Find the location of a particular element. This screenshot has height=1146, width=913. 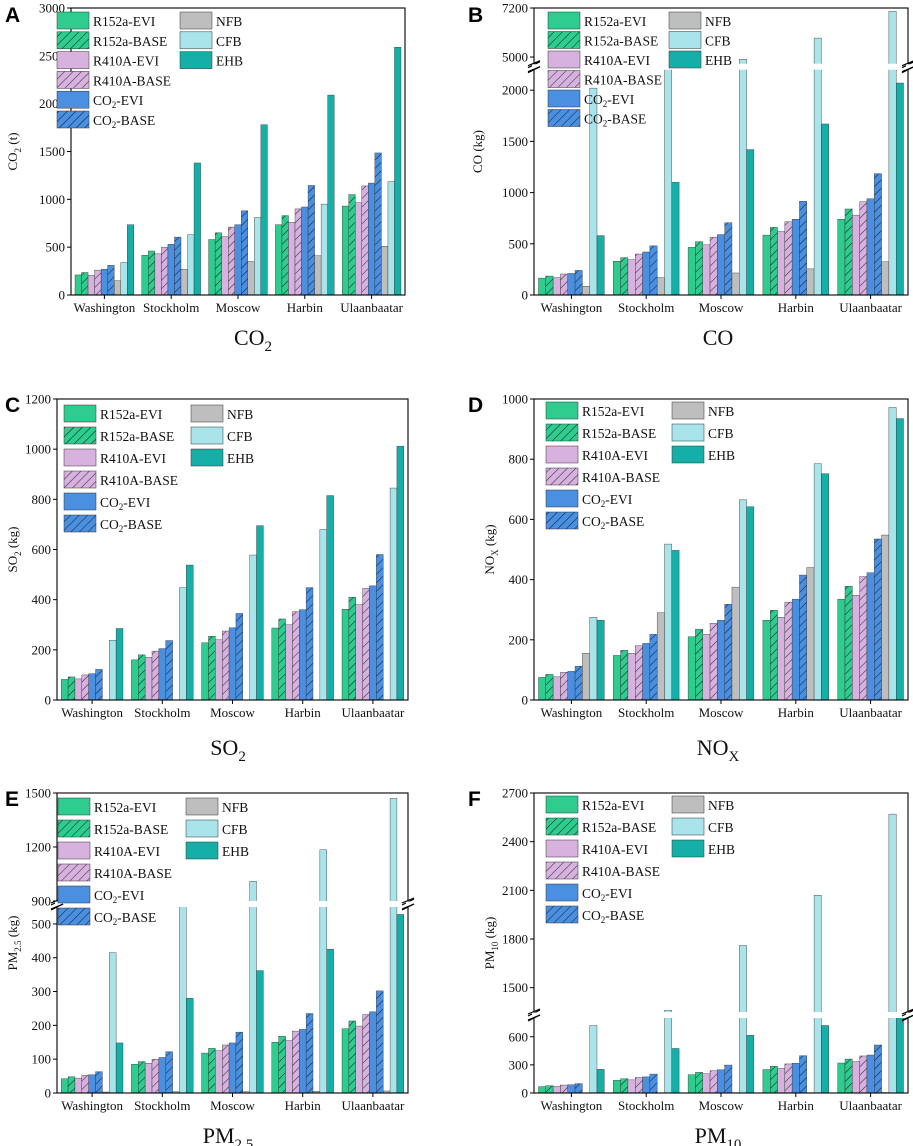

bar-R410A-EVI-Moscow is located at coordinates (225, 266).